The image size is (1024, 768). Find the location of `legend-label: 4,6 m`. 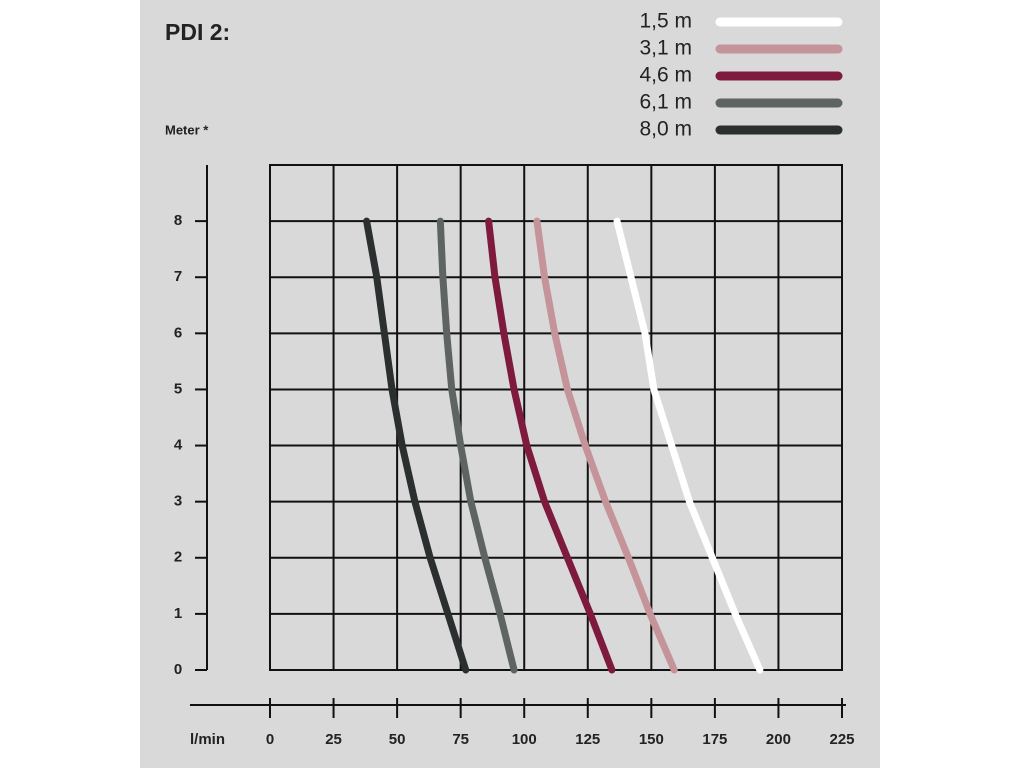

legend-label: 4,6 m is located at coordinates (665, 75).